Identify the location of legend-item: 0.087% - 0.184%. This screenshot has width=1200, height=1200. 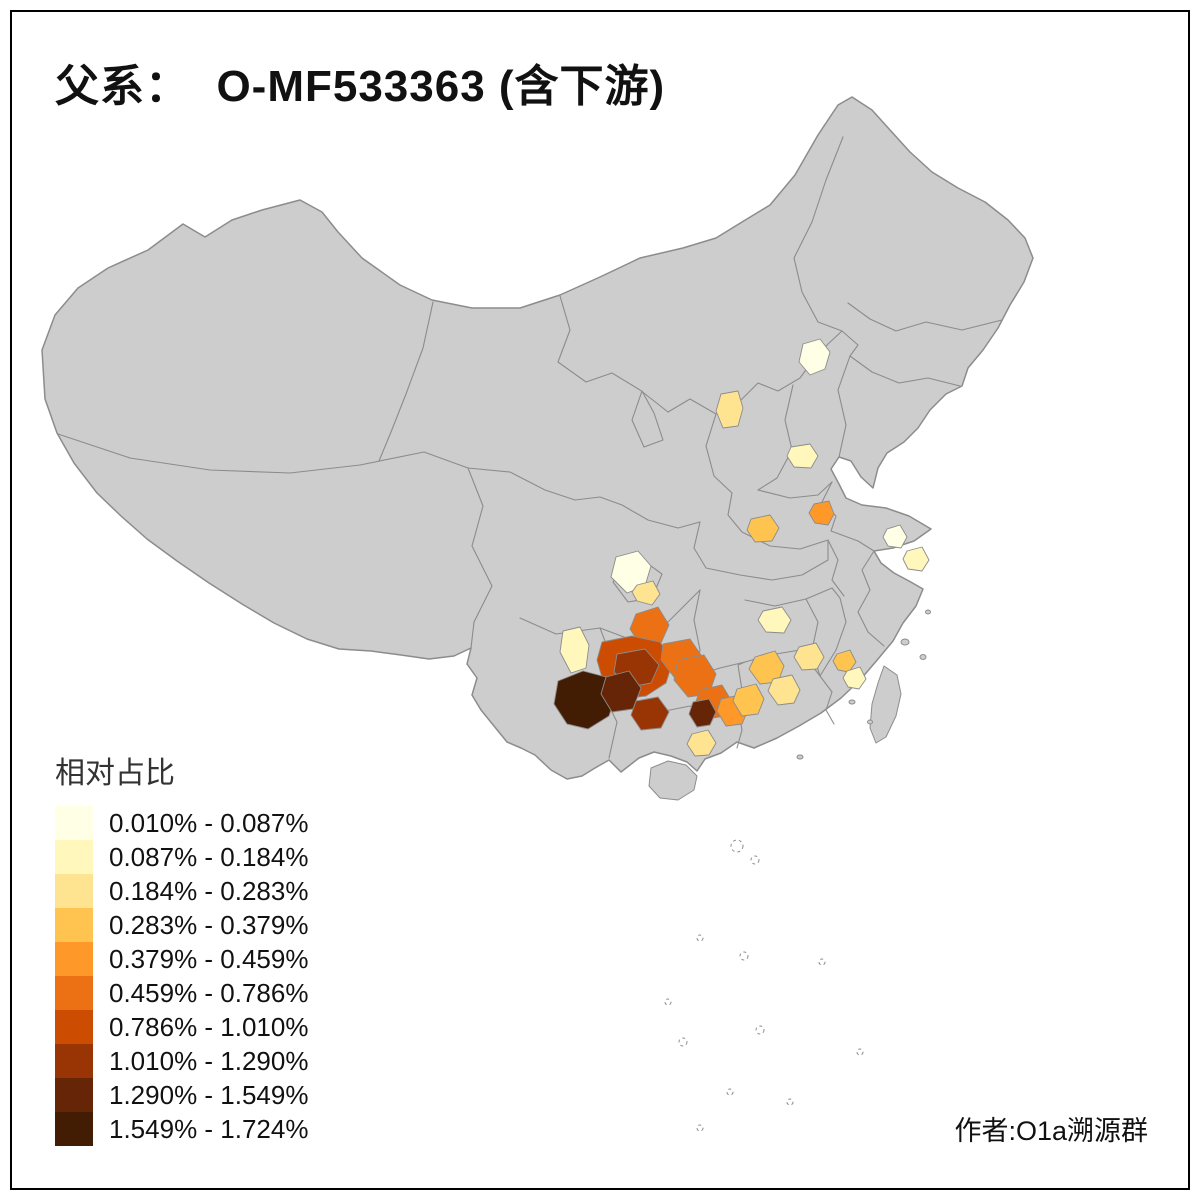
(181, 857).